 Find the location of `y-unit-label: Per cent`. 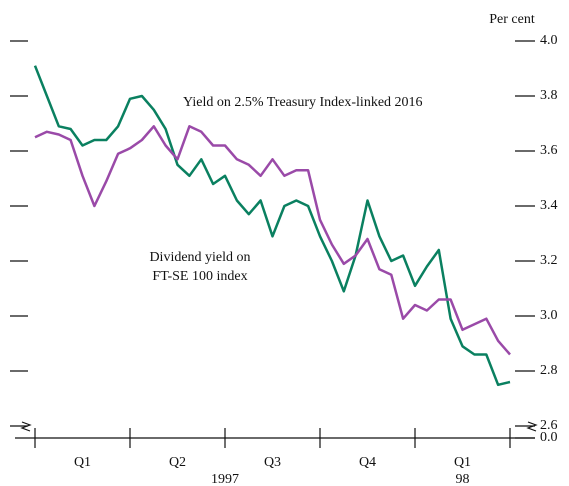

y-unit-label: Per cent is located at coordinates (512, 19).